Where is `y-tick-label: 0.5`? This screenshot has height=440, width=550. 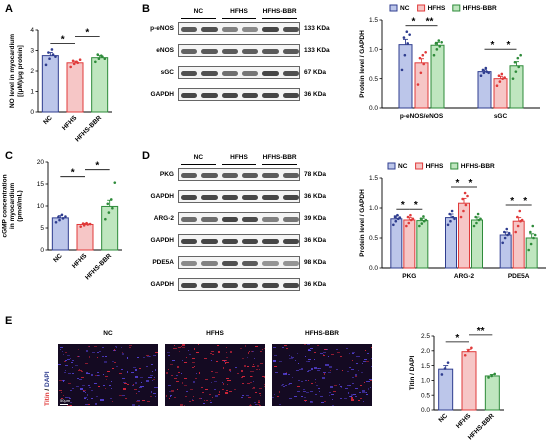
y-tick-label: 0.5 is located at coordinates (425, 395).